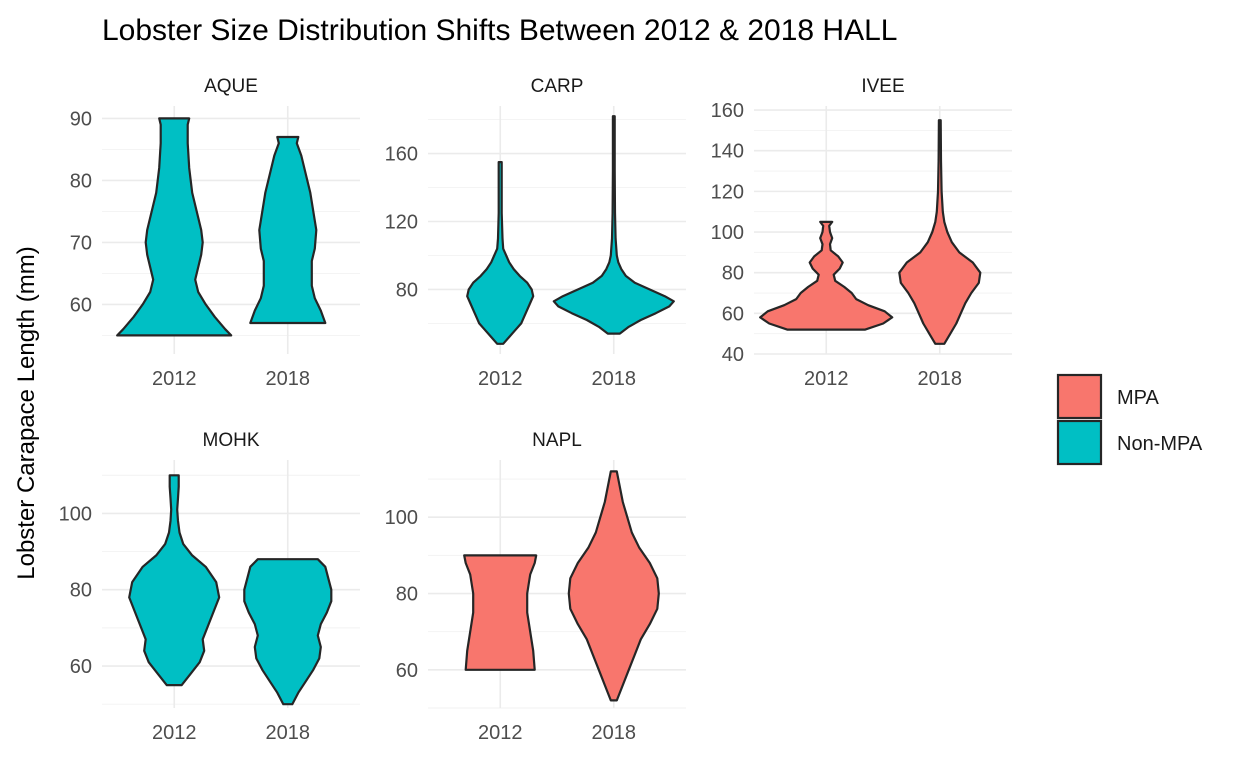 The width and height of the screenshot is (1248, 768). What do you see at coordinates (231, 440) in the screenshot?
I see `facet-strip-label: MOHK` at bounding box center [231, 440].